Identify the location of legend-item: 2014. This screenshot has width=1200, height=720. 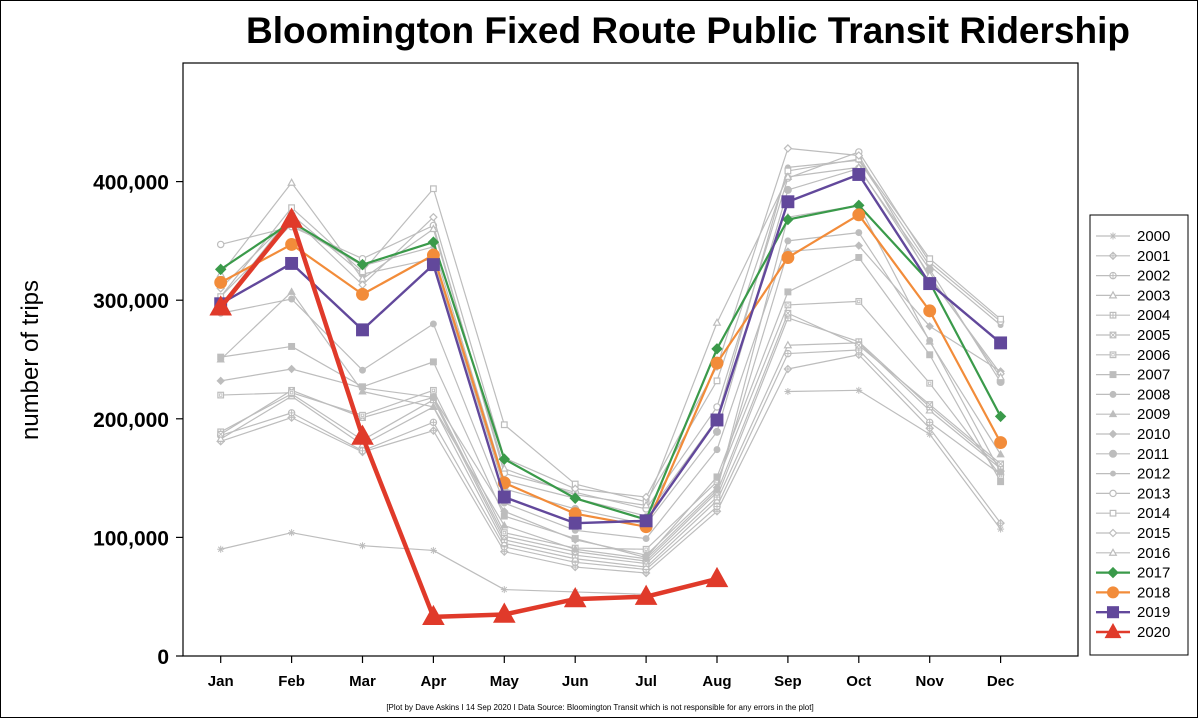
(1133, 513).